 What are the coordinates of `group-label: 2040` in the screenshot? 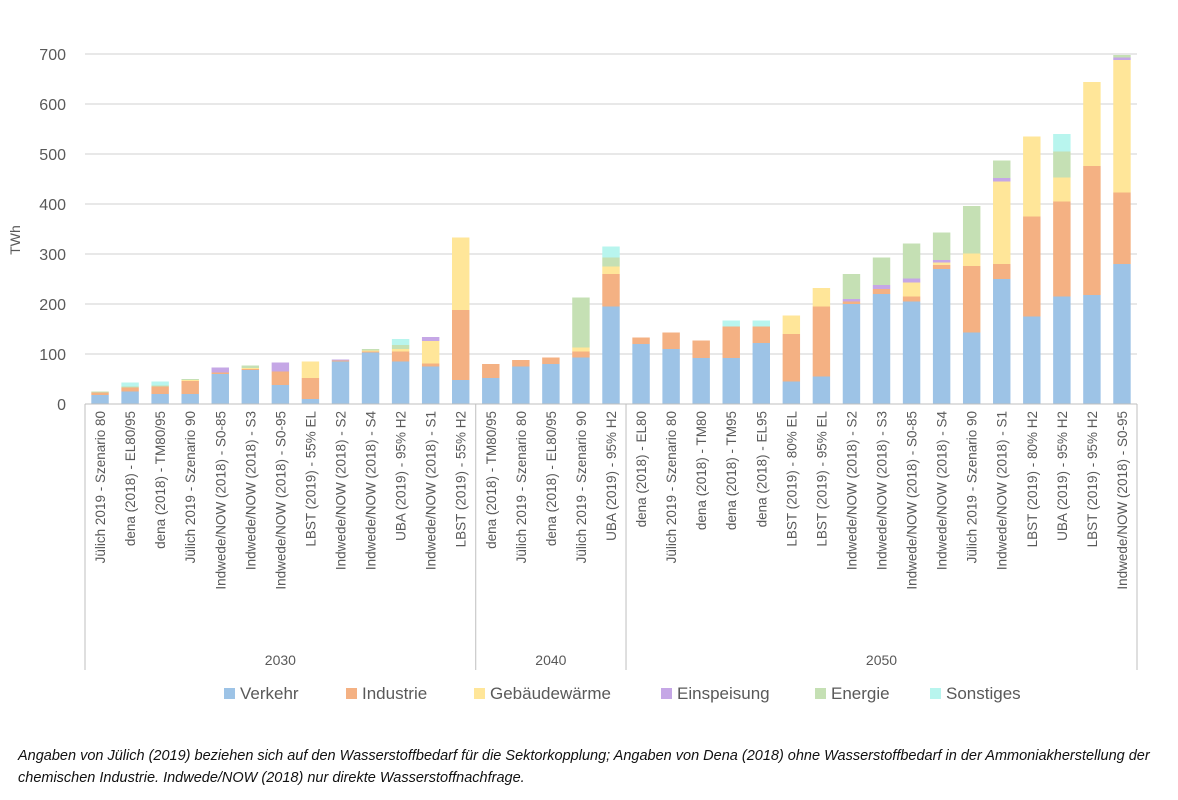 It's located at (550, 660).